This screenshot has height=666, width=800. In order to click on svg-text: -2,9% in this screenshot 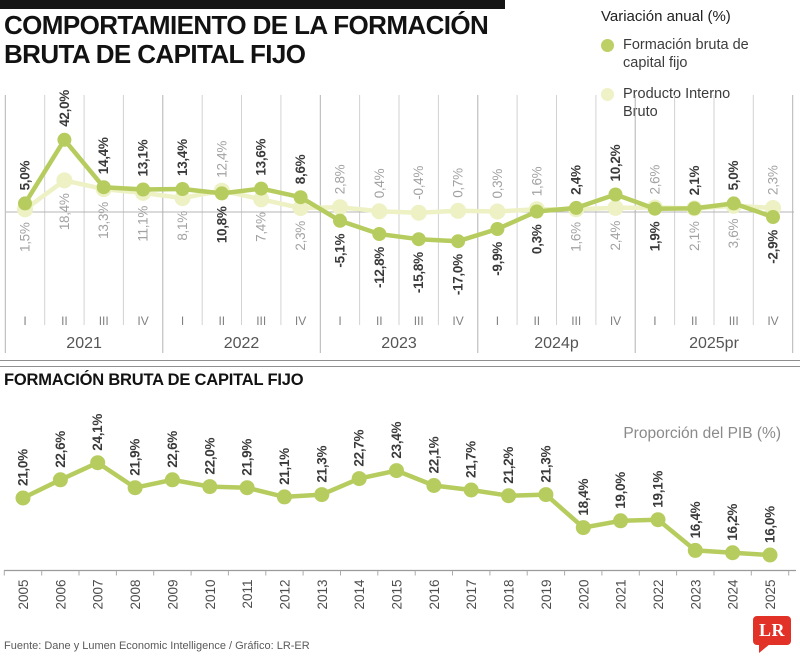, I will do `click(773, 247)`.